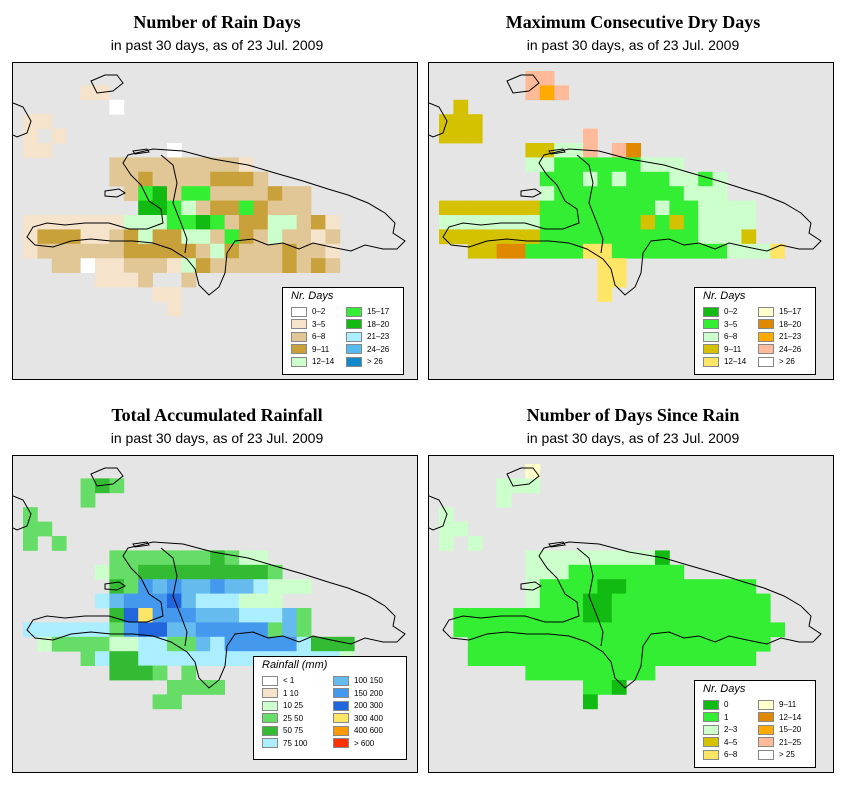 The image size is (853, 793). I want to click on legend-label: 9–11, so click(321, 349).